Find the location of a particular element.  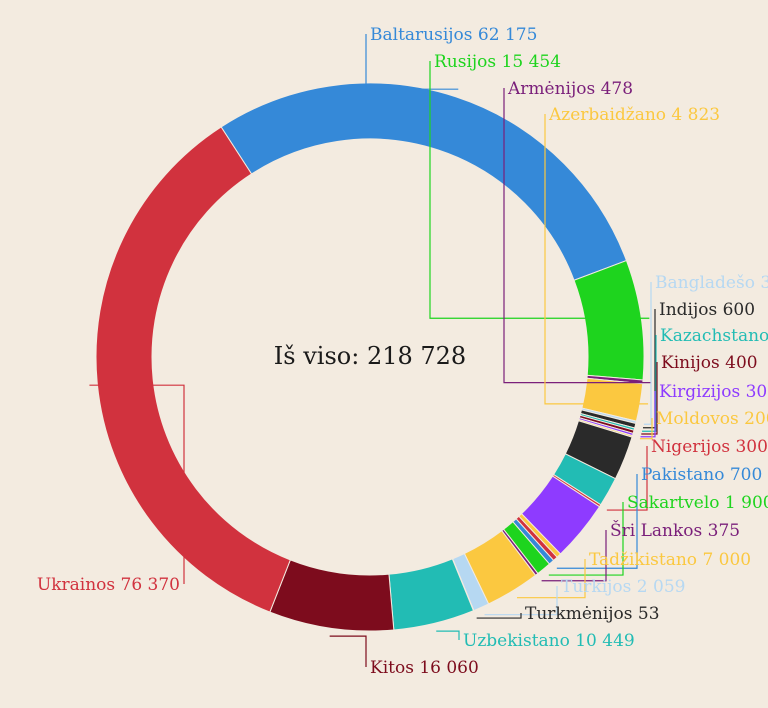

leader-azerbaidzano is located at coordinates (596, 259).